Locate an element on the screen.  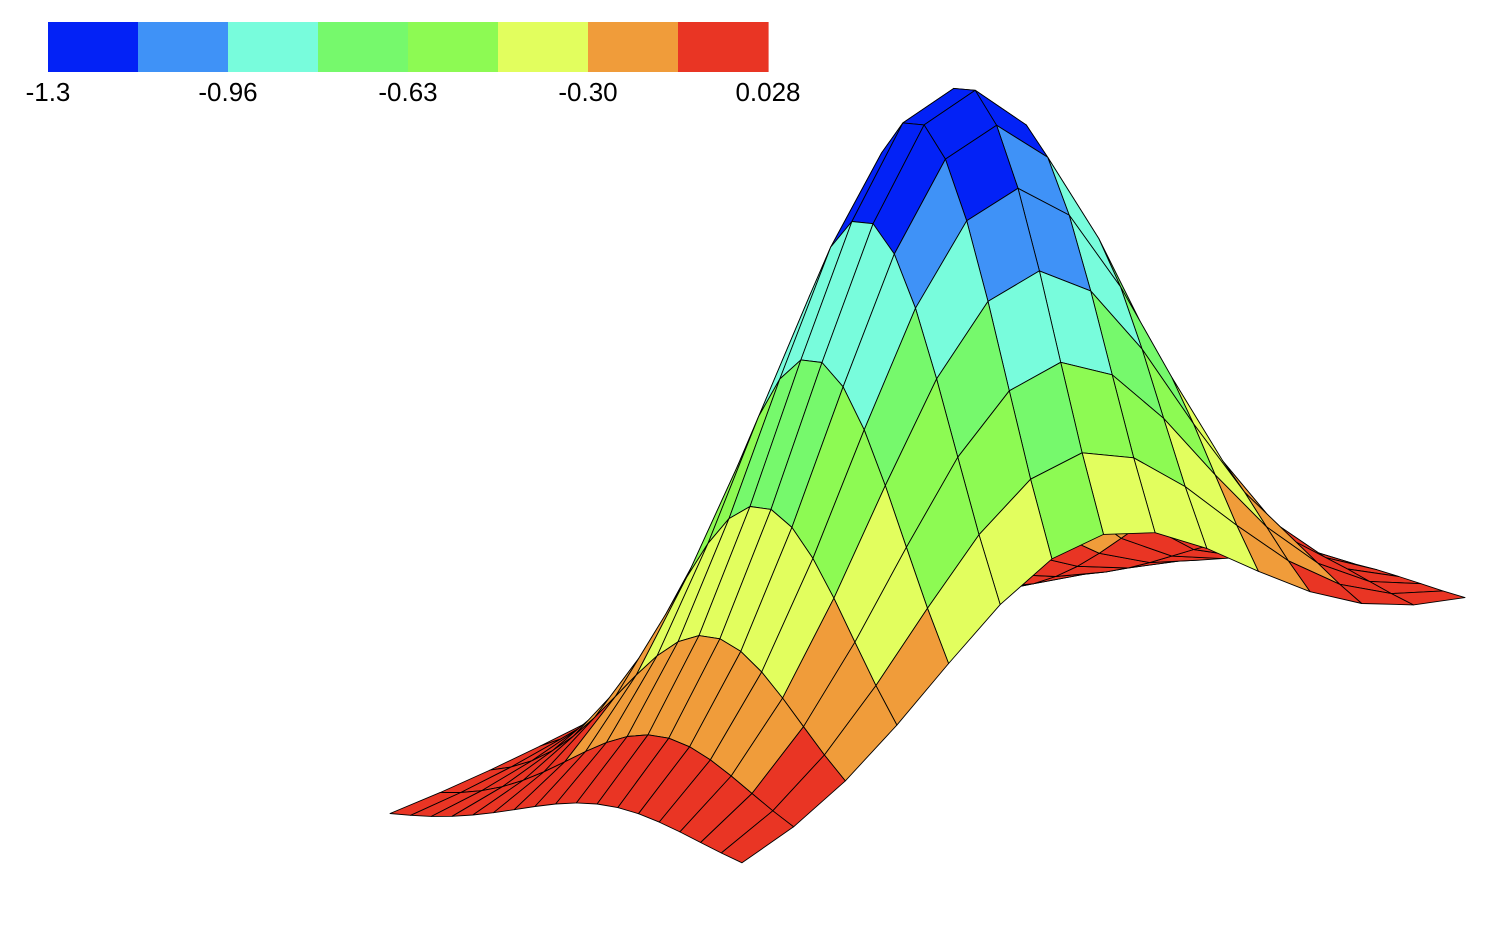
colorbar-legend: -1.3 -0.96 -0.63 -0.30 0.028 is located at coordinates (413, 64).